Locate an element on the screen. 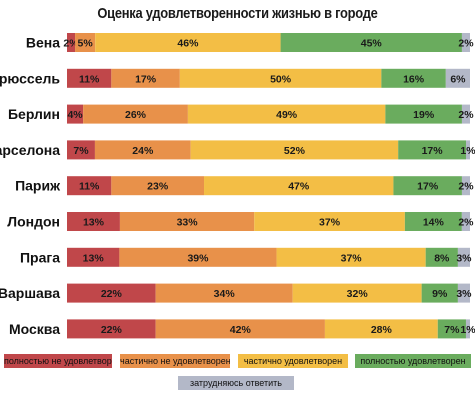 This screenshot has width=475, height=420. data-label: 4% is located at coordinates (75, 115).